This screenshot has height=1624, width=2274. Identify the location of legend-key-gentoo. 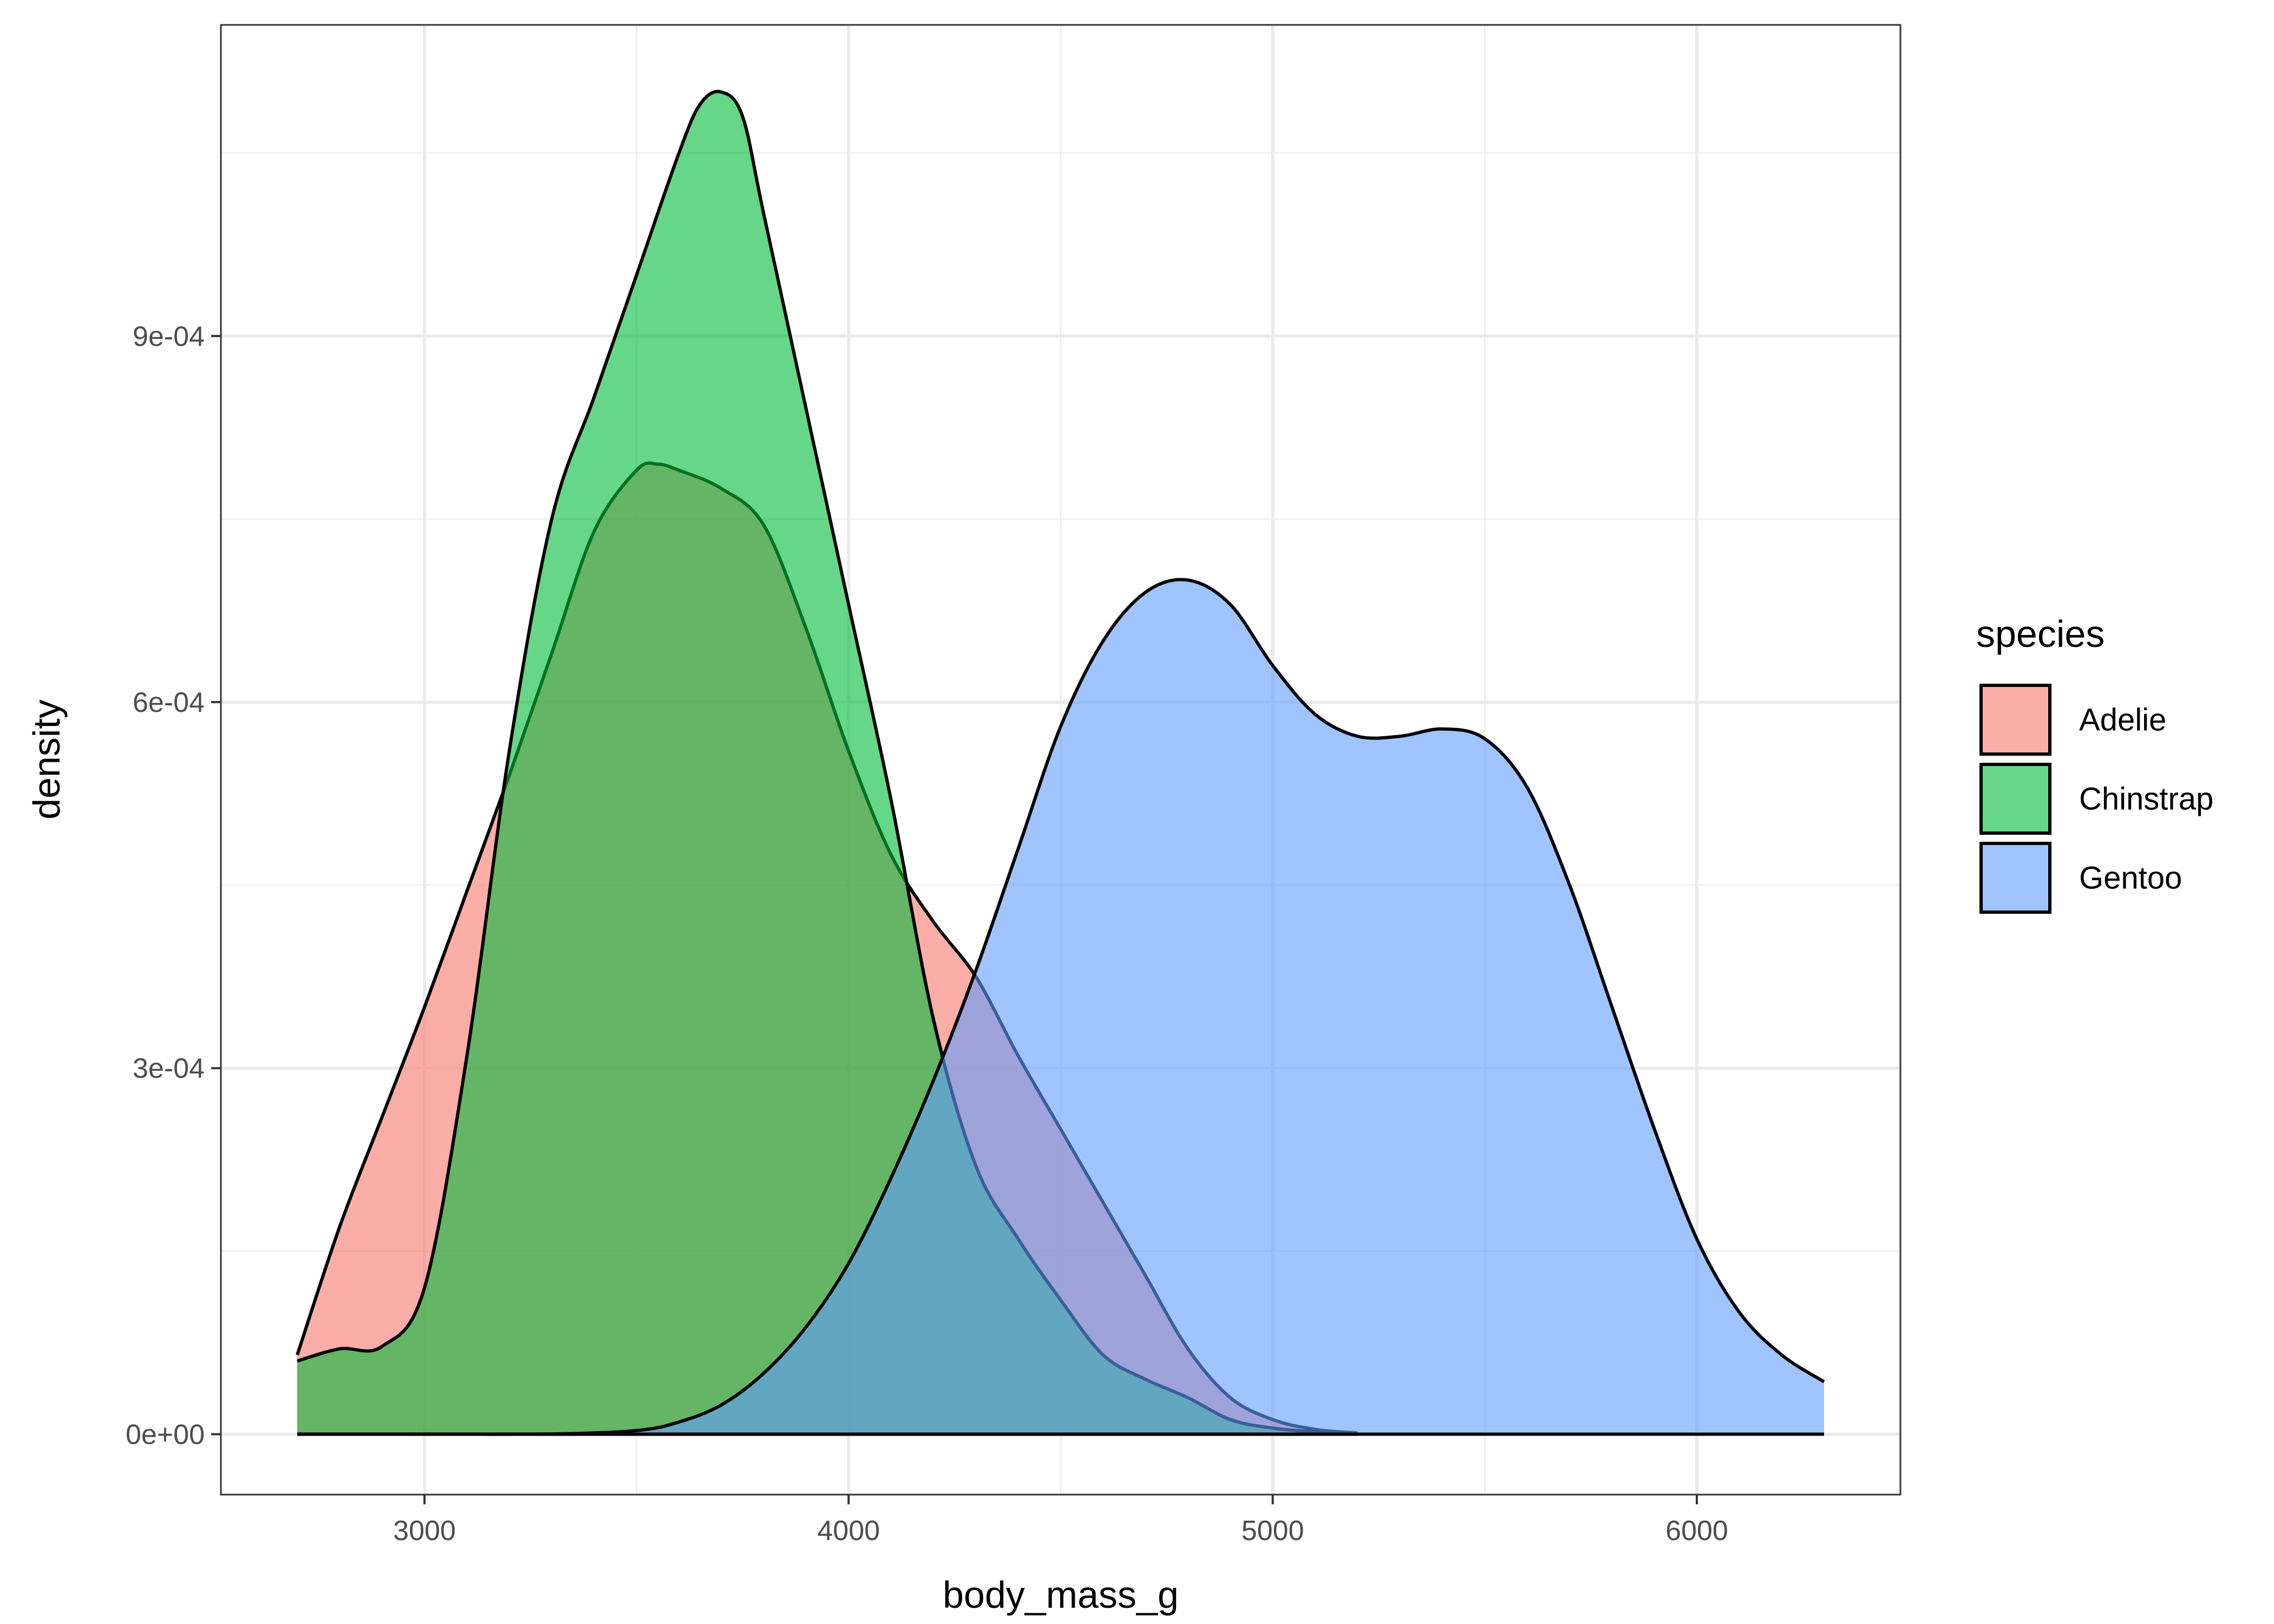
(2015, 878).